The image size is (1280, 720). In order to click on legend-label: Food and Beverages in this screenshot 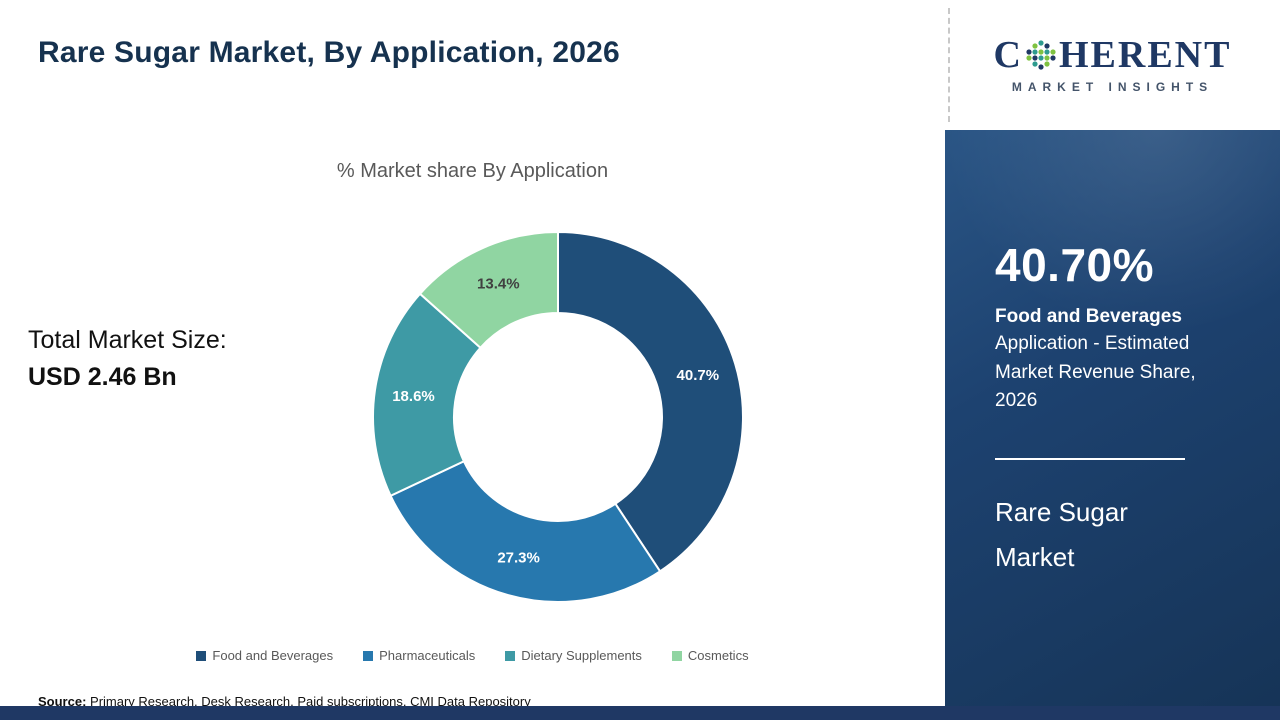, I will do `click(273, 655)`.